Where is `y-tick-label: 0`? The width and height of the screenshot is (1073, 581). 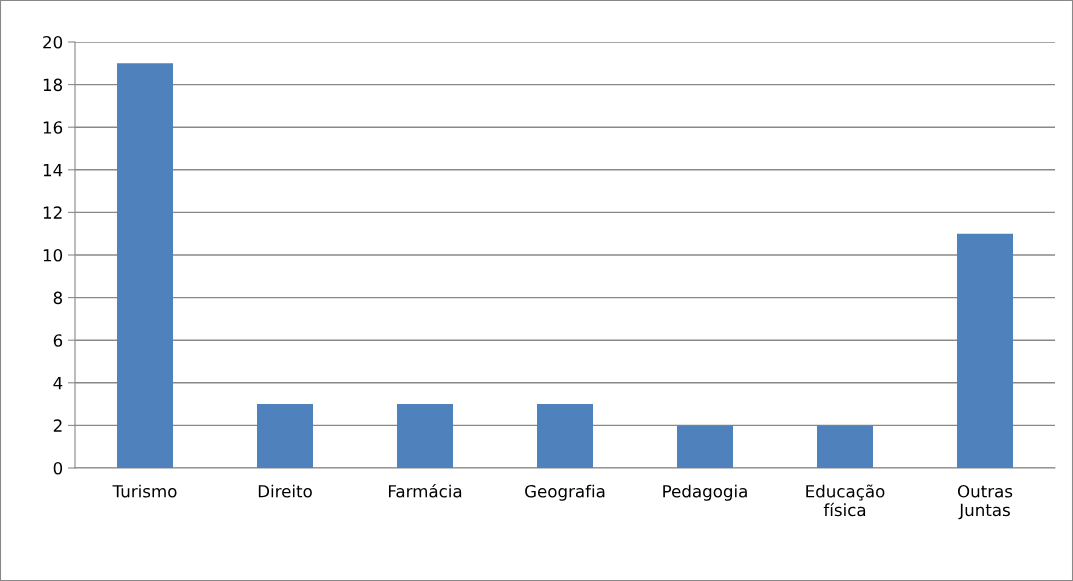
y-tick-label: 0 is located at coordinates (58, 468).